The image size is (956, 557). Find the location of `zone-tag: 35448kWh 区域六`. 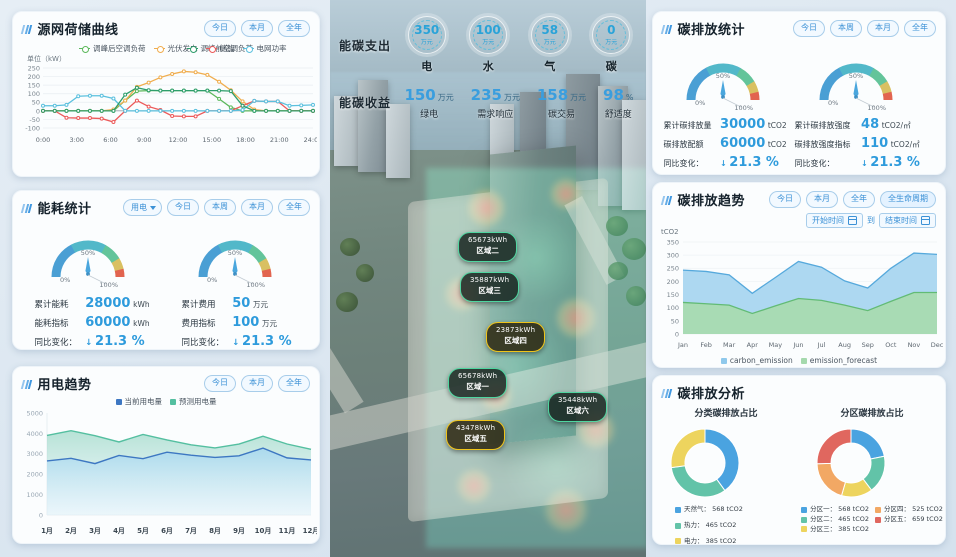

zone-tag: 35448kWh 区域六 is located at coordinates (578, 407).